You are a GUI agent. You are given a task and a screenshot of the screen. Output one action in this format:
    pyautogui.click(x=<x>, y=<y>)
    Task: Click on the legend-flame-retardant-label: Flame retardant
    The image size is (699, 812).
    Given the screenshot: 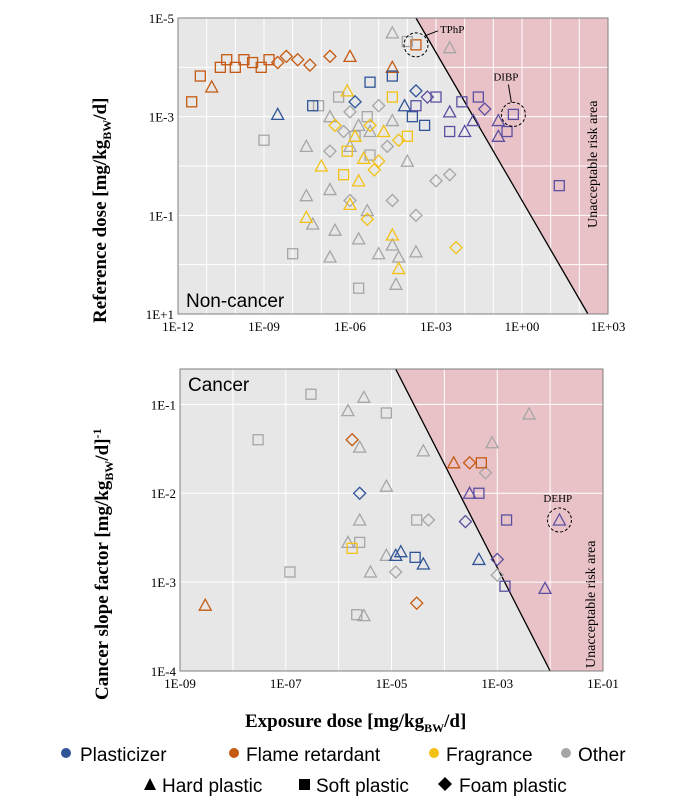 What is the action you would take?
    pyautogui.click(x=313, y=755)
    